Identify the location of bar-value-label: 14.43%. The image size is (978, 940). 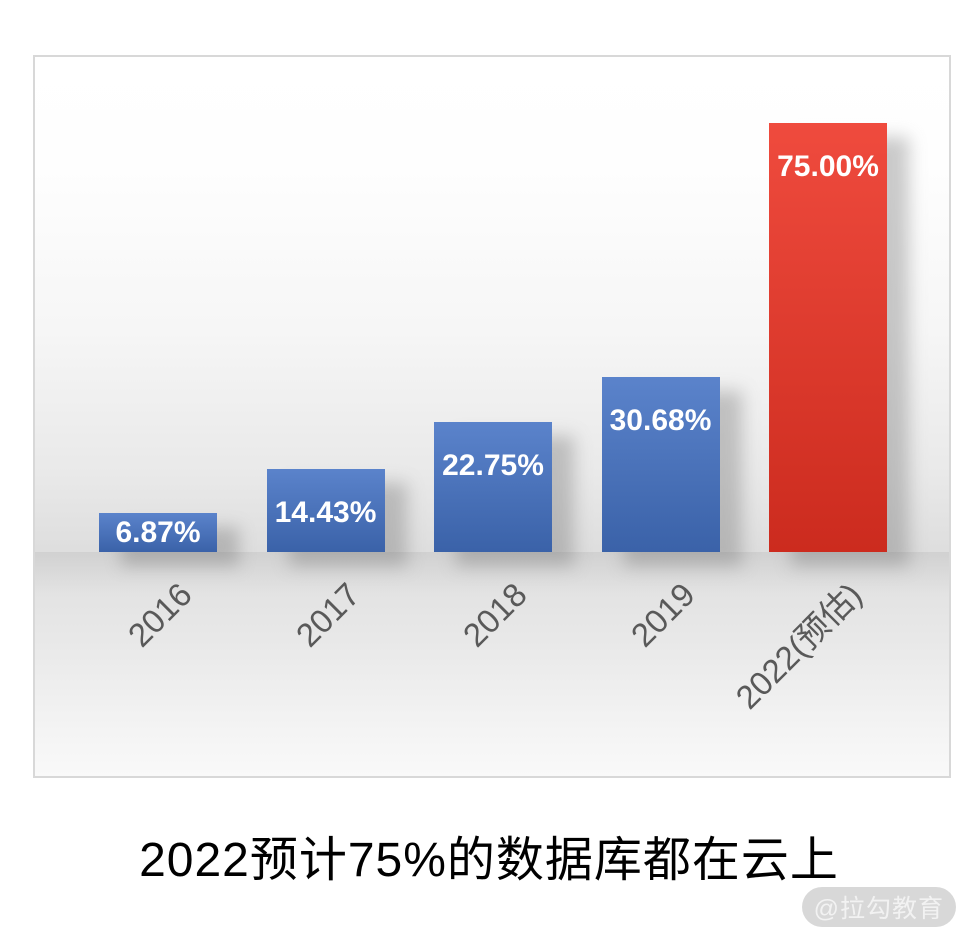
(325, 512).